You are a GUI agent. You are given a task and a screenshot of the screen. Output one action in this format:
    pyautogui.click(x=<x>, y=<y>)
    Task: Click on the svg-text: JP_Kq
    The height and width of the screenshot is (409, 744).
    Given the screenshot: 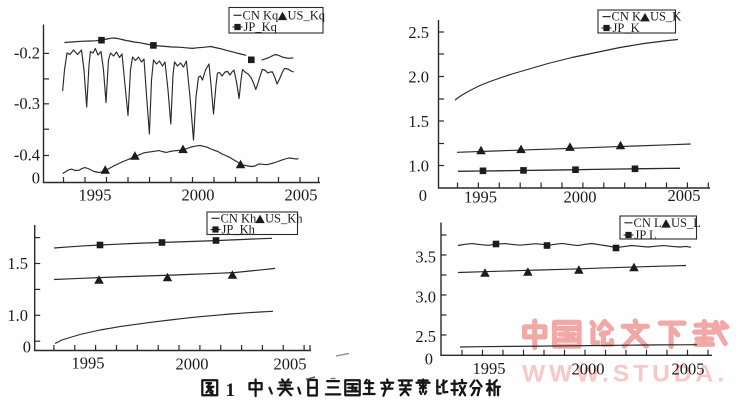 What is the action you would take?
    pyautogui.click(x=261, y=27)
    